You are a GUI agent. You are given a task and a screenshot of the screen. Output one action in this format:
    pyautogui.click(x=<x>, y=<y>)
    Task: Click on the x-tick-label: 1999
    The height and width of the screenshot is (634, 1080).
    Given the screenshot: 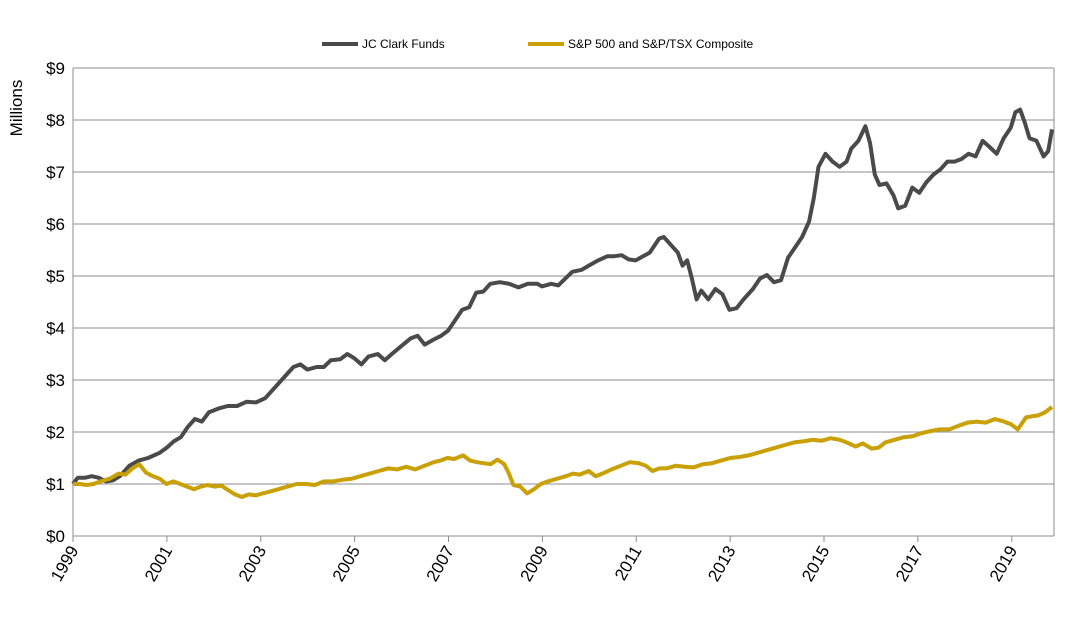 What is the action you would take?
    pyautogui.click(x=64, y=564)
    